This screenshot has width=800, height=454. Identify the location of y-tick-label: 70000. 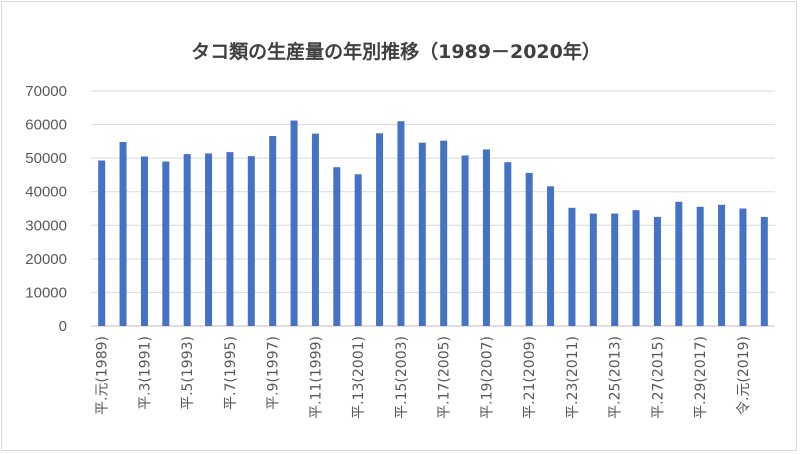
(46, 91).